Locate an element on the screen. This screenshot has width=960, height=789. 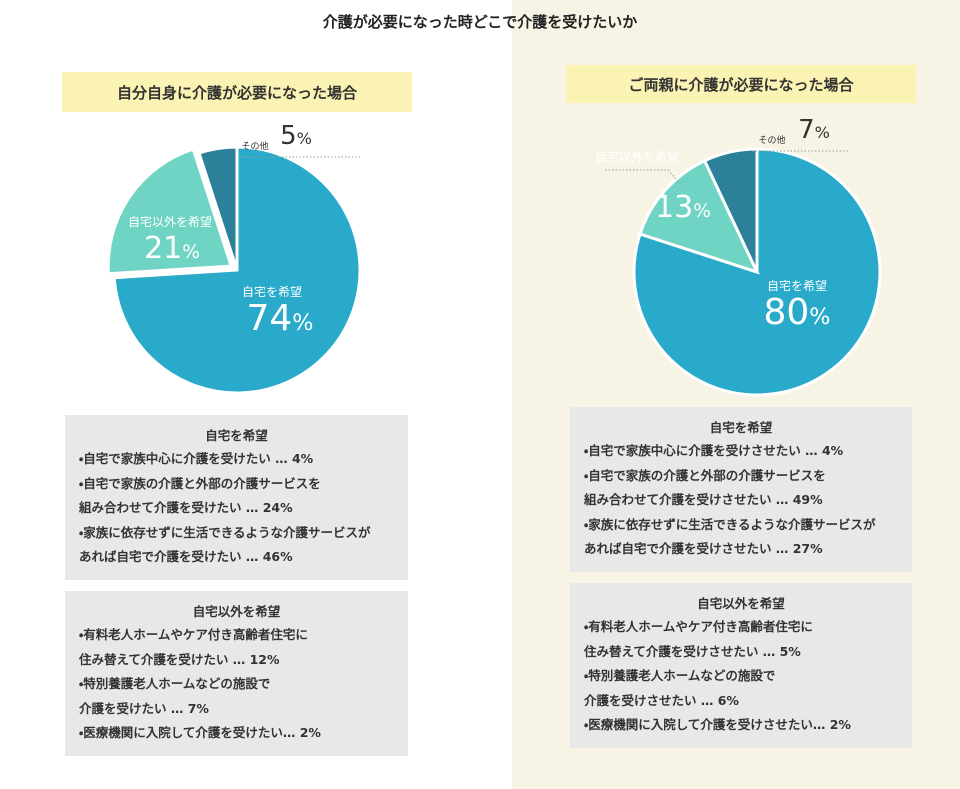
detail-line: ・自宅で家族中心に介護を受けたい … 4% is located at coordinates (196, 458).